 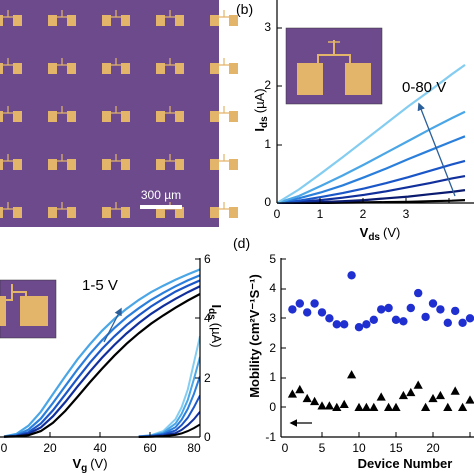 I want to click on panel-c-xlabel-sub: g, so click(x=84, y=468).